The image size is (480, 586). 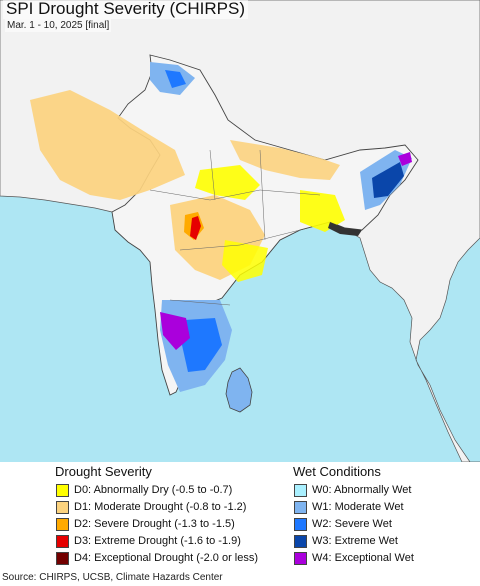 I want to click on map-subtitle: Mar. 1 - 10, 2025 [final], so click(x=58, y=25).